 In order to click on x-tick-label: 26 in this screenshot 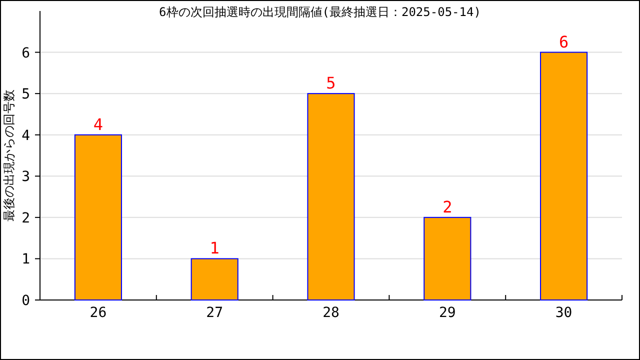, I will do `click(98, 313)`.